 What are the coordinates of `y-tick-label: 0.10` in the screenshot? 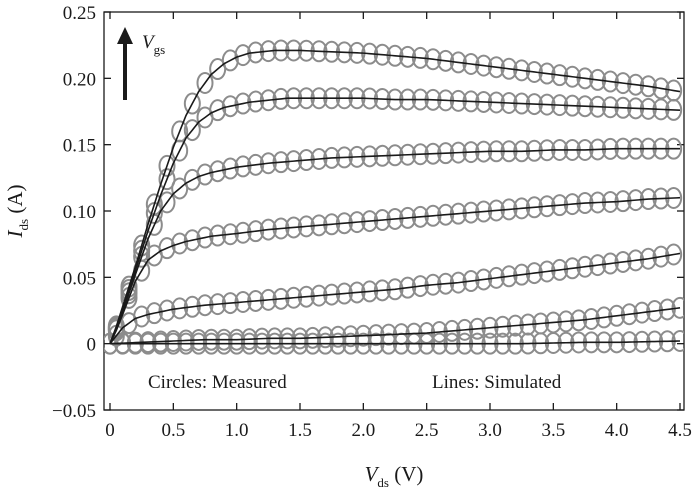 It's located at (79, 212).